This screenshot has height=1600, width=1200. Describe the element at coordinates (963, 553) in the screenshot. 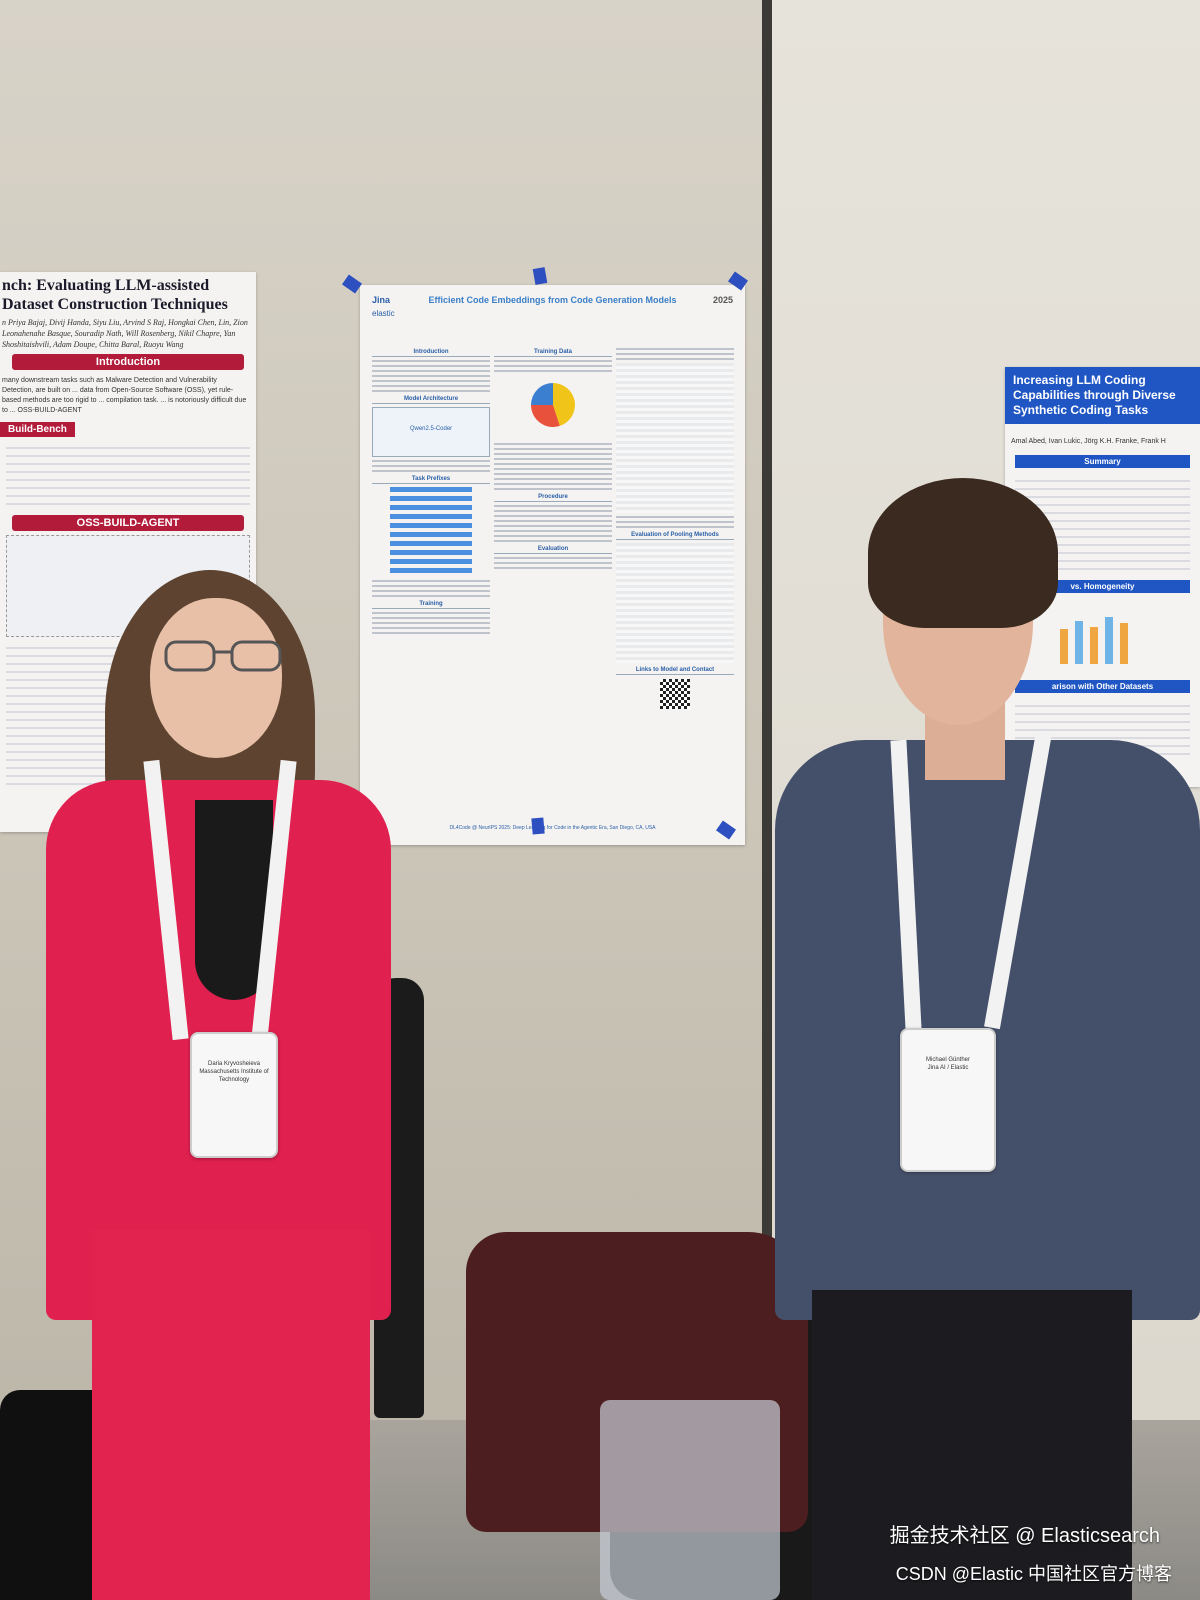

I see `right-person-hair` at that location.